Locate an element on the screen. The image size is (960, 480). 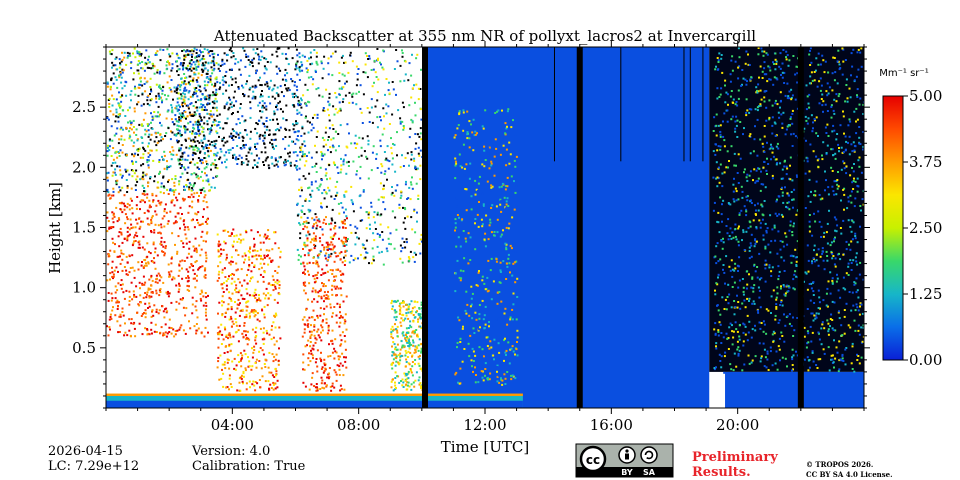
region-transition-blue is located at coordinates (477, 227).